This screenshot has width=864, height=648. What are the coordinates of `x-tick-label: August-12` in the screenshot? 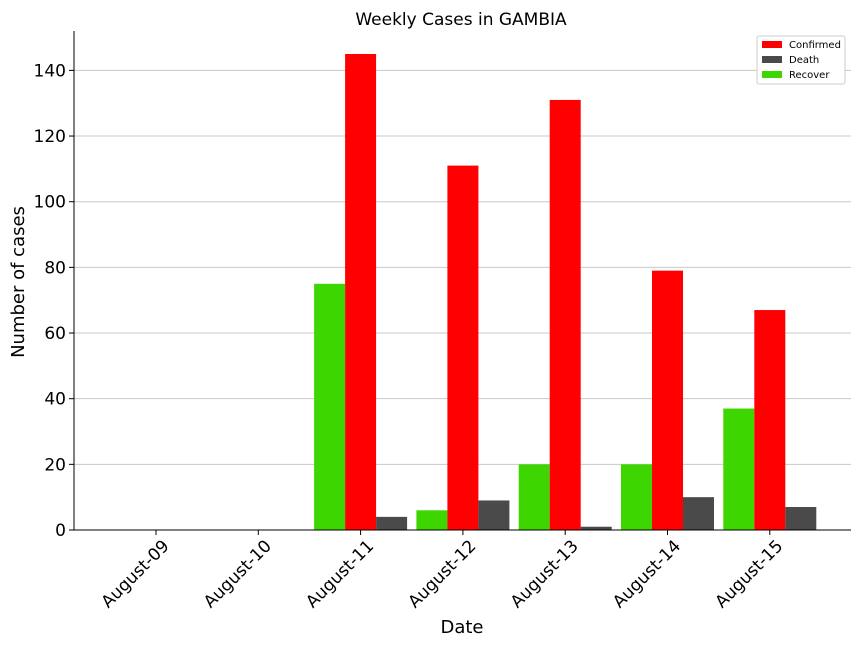 It's located at (443, 574).